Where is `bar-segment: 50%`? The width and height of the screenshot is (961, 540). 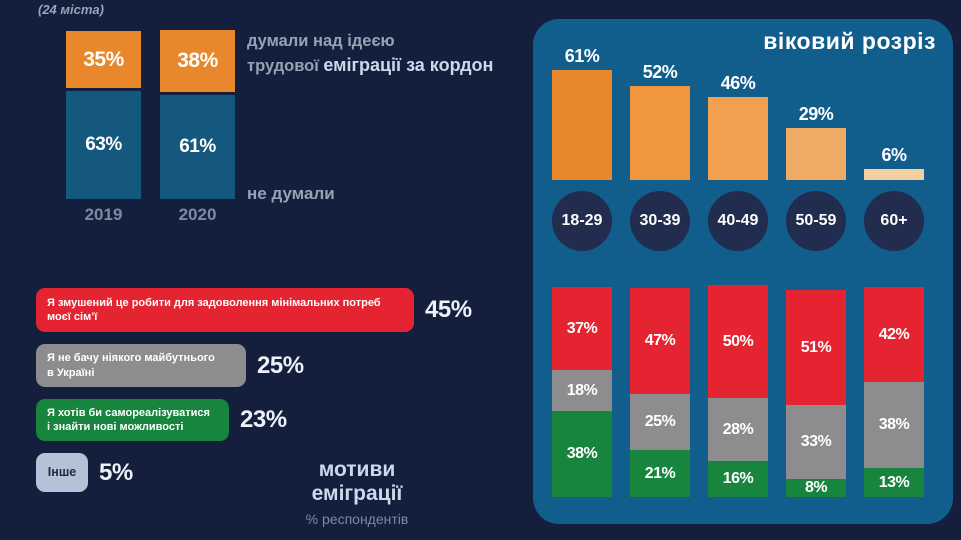
bar-segment: 50% is located at coordinates (738, 341).